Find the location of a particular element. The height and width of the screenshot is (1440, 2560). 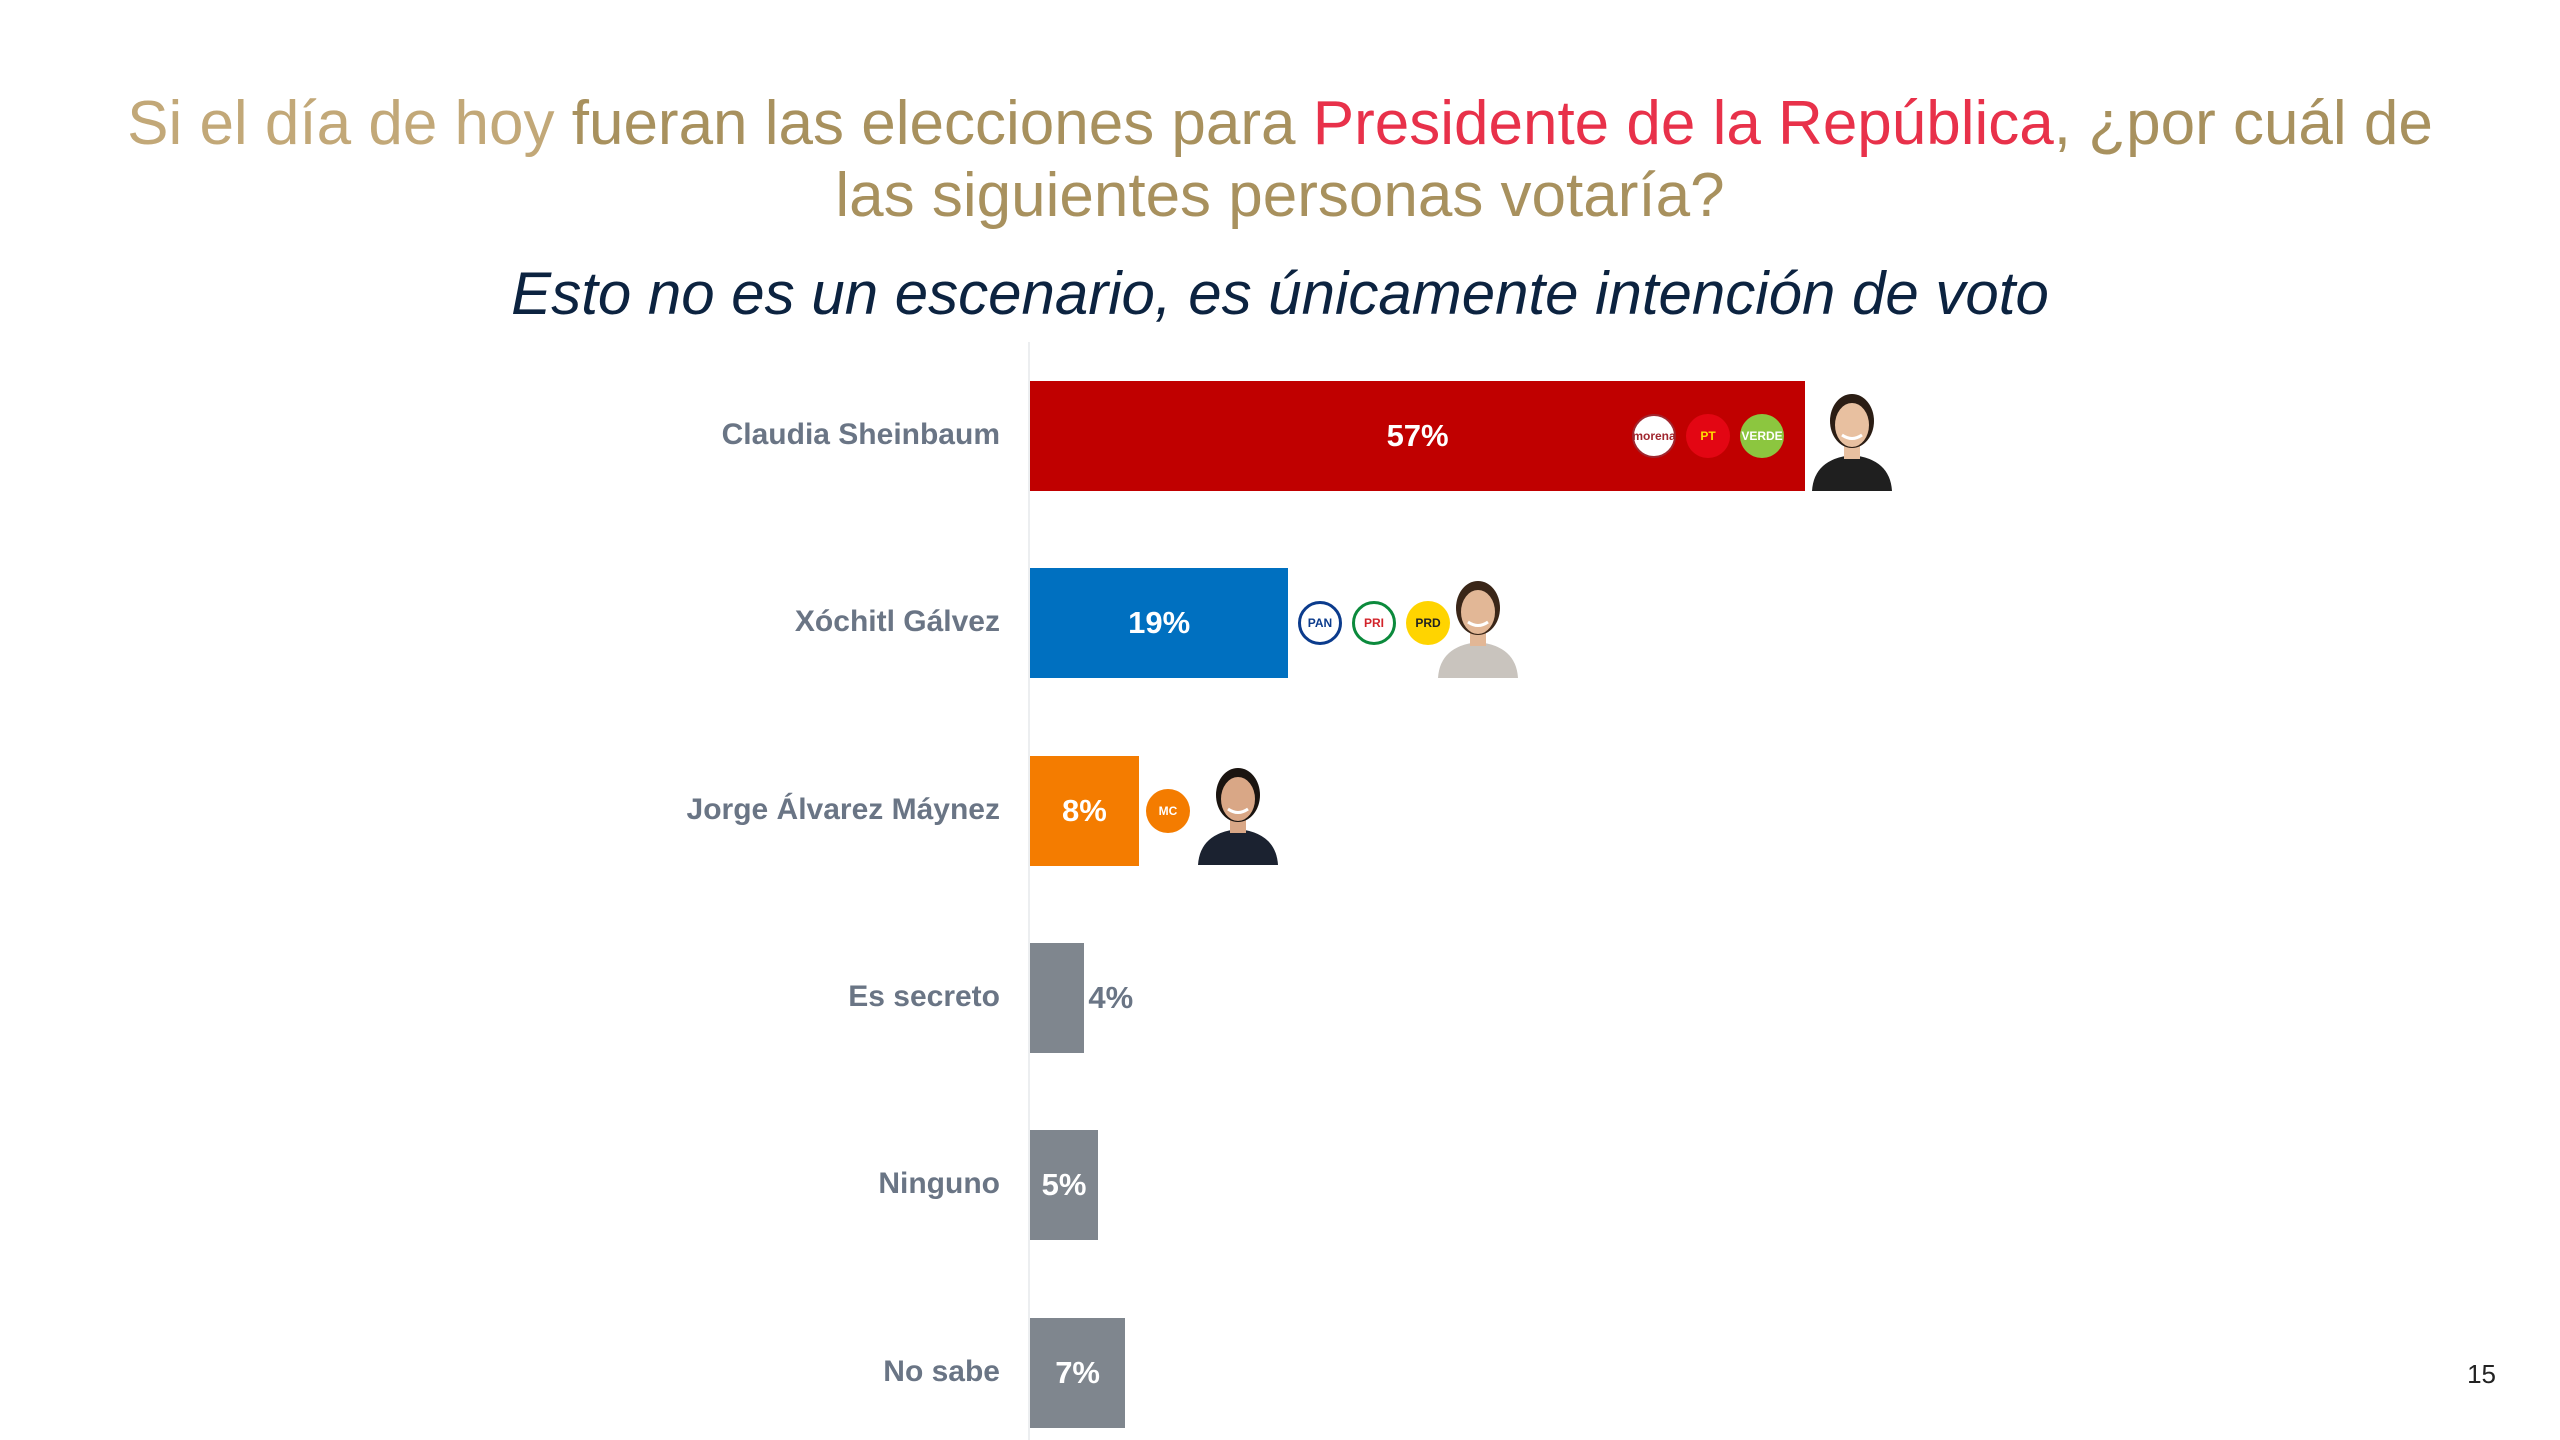

category-label-maynez: Jorge Álvarez Máynez is located at coordinates (843, 809).